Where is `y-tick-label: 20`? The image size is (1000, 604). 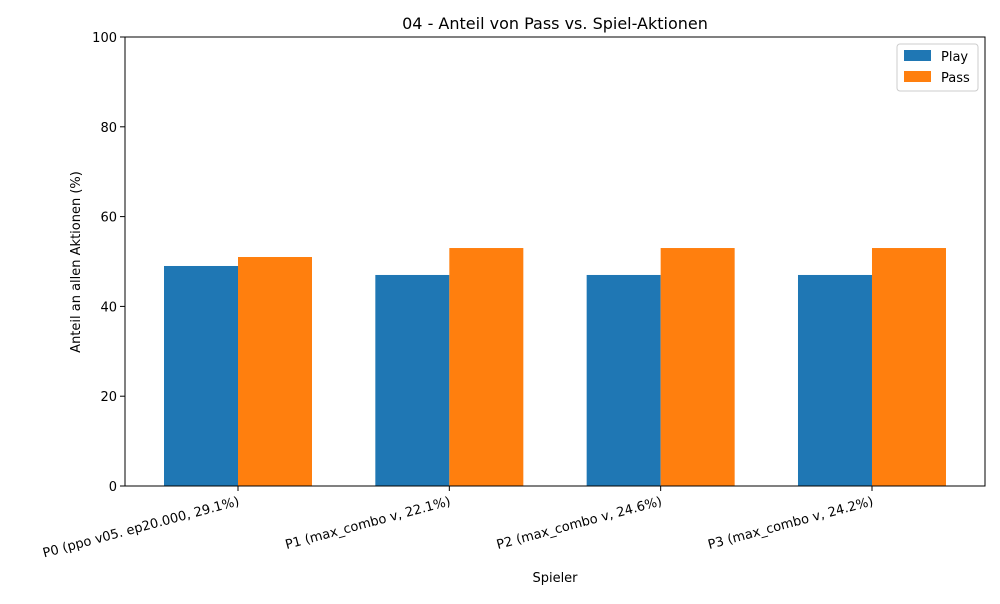
y-tick-label: 20 is located at coordinates (108, 397).